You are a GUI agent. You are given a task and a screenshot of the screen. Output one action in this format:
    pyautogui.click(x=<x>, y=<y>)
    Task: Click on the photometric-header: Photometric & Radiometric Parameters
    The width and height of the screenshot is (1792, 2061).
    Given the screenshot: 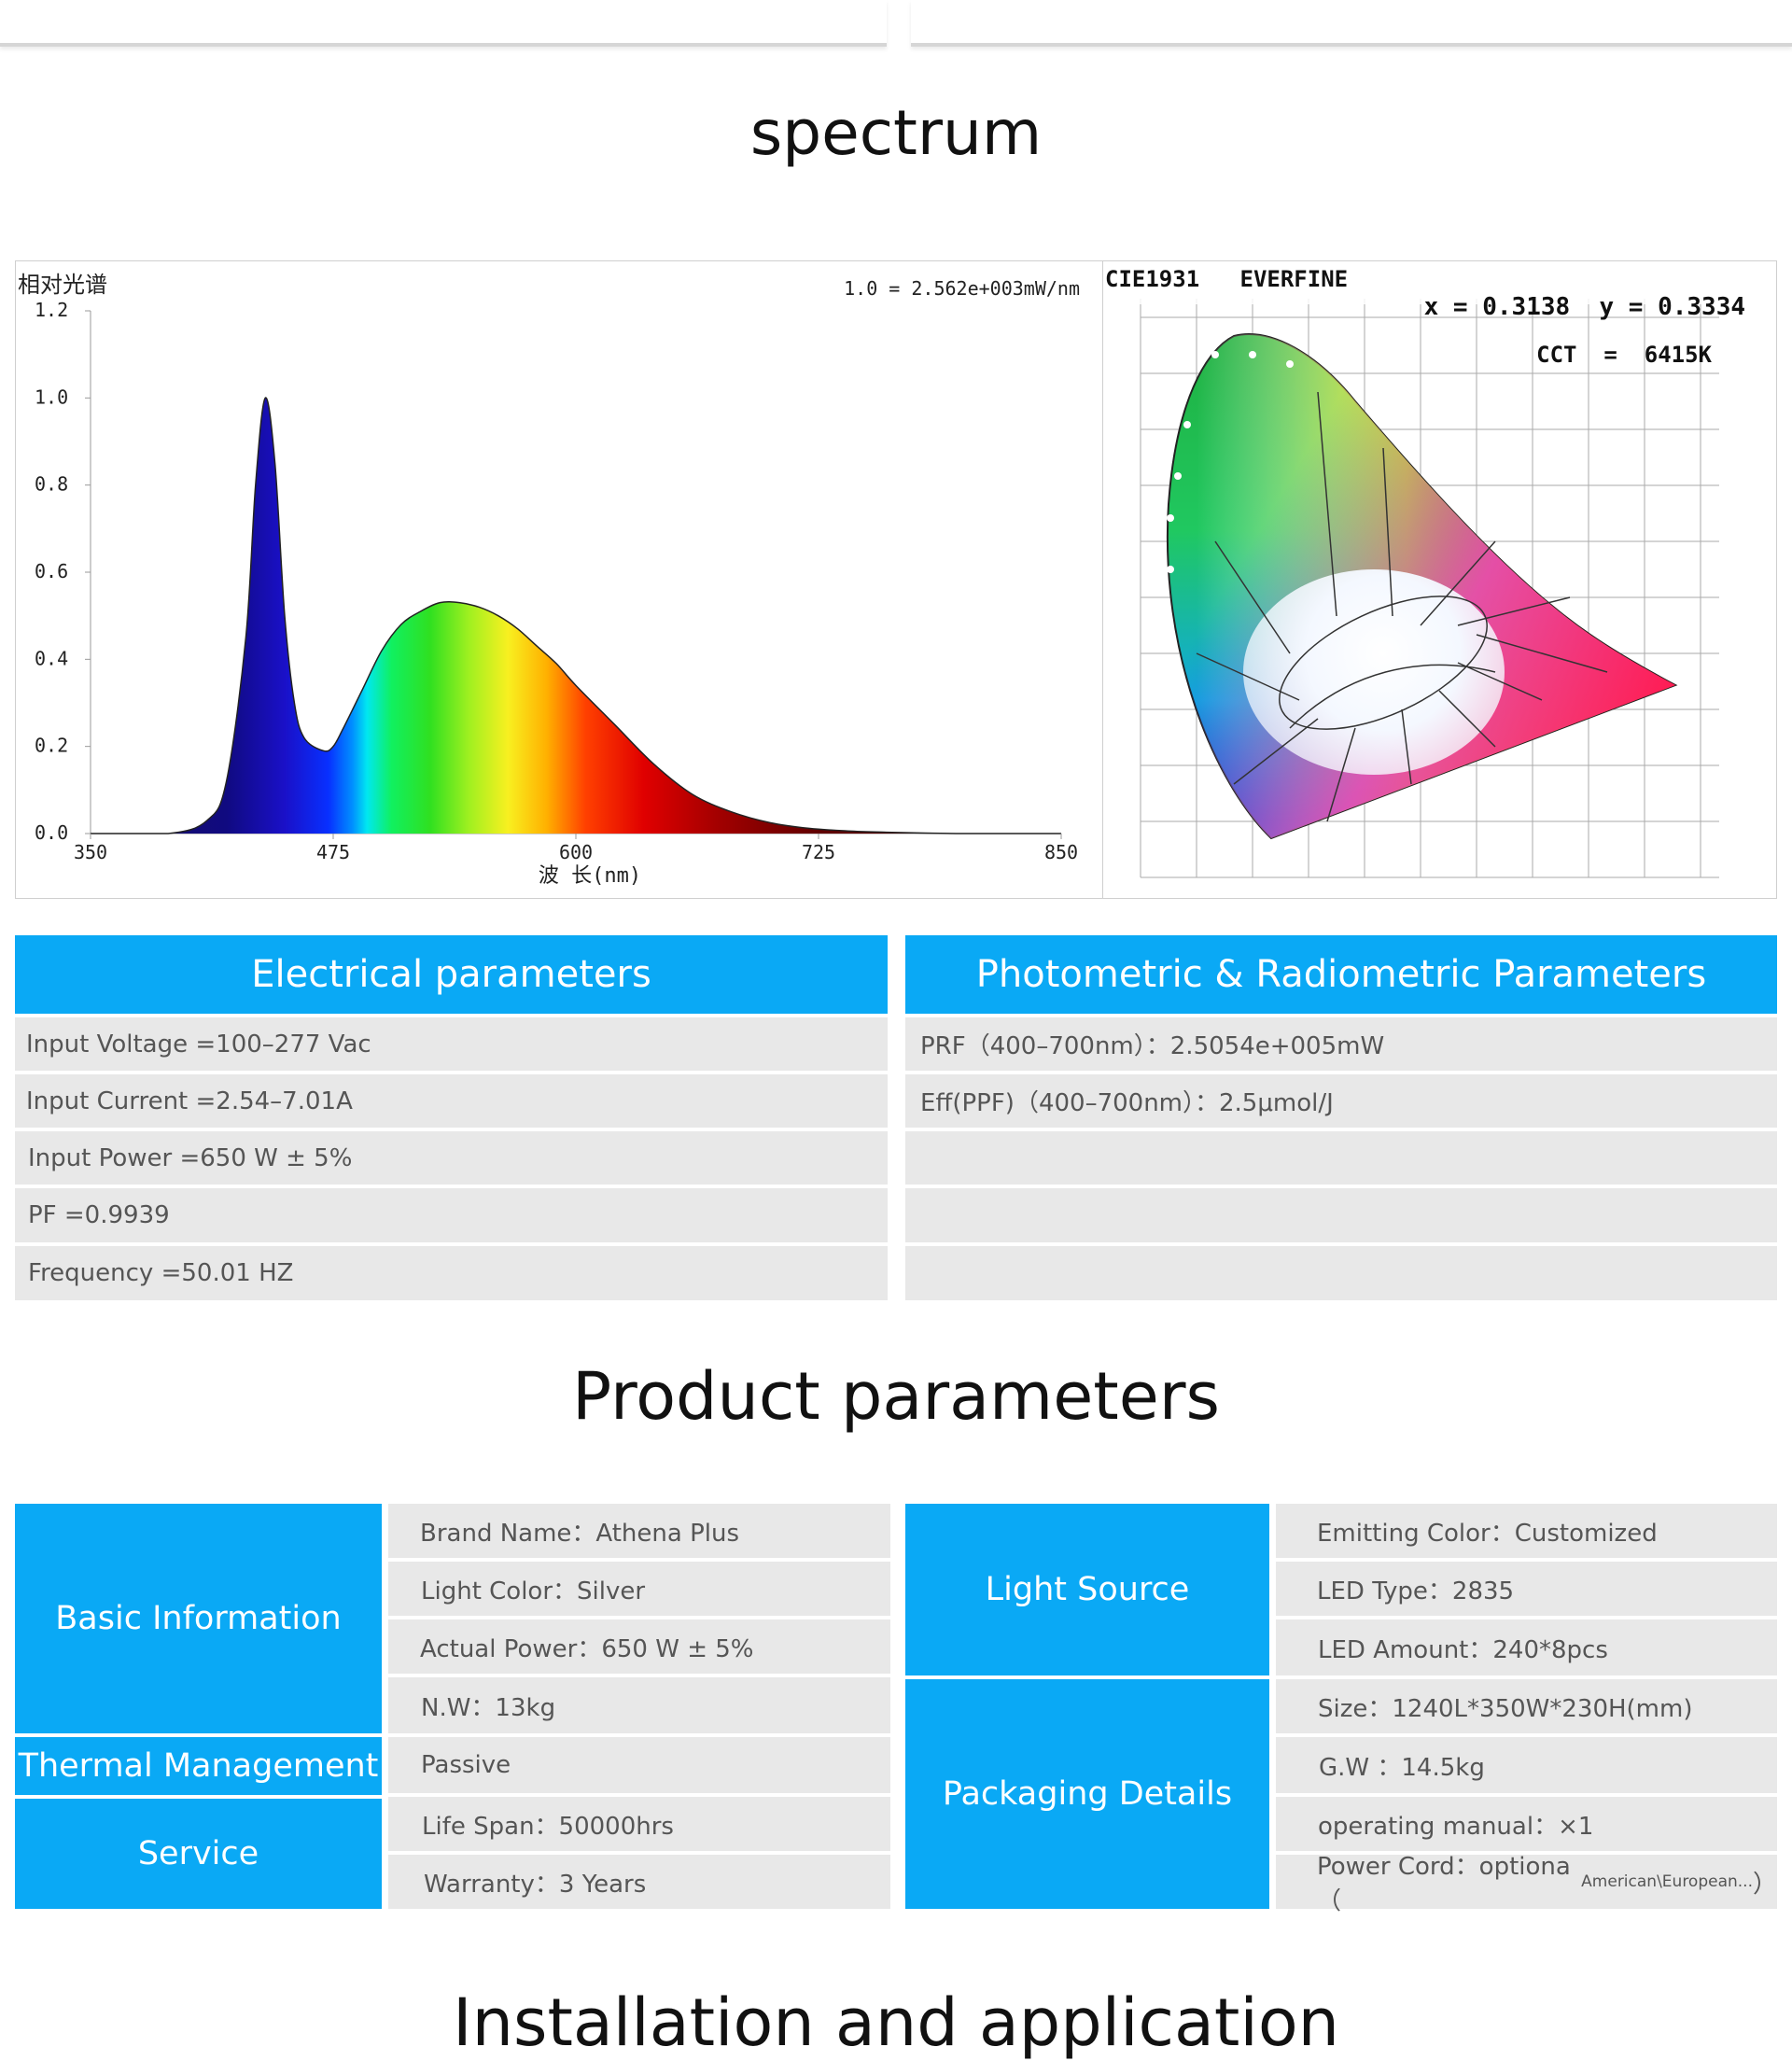 What is the action you would take?
    pyautogui.click(x=1341, y=974)
    